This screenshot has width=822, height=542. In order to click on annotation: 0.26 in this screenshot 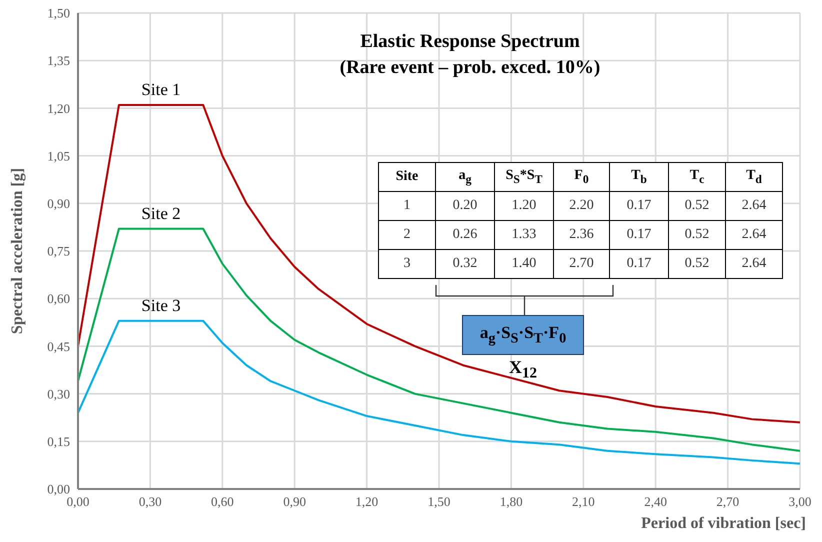, I will do `click(465, 234)`.